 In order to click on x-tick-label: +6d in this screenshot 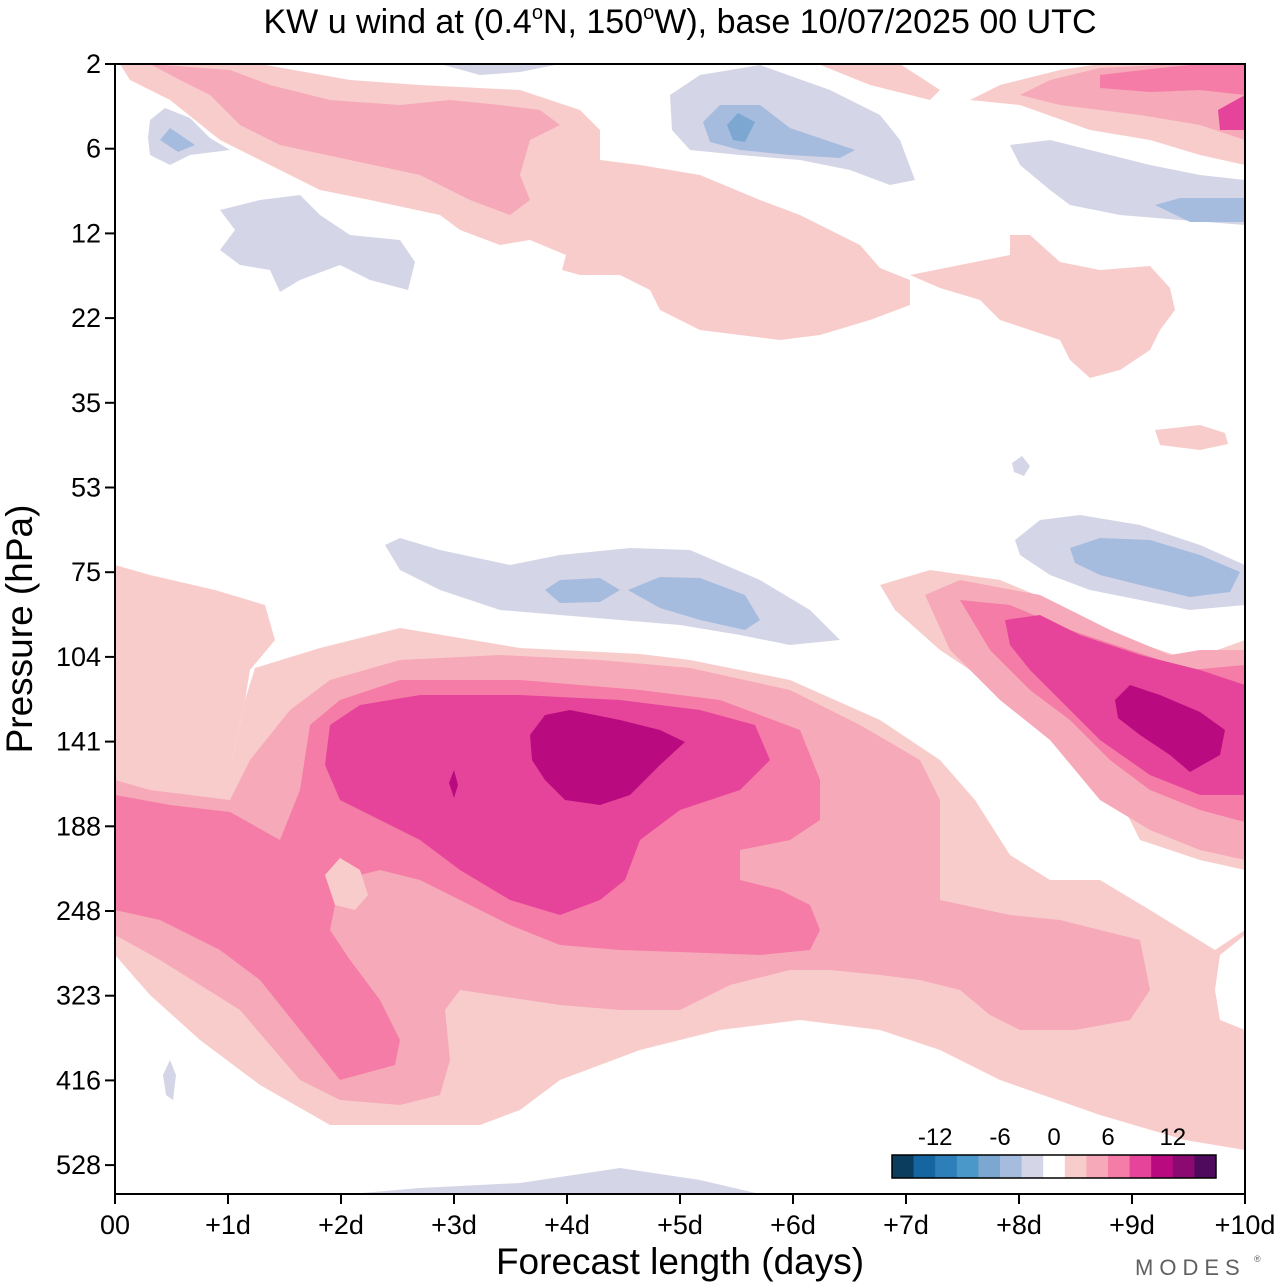, I will do `click(793, 1225)`.